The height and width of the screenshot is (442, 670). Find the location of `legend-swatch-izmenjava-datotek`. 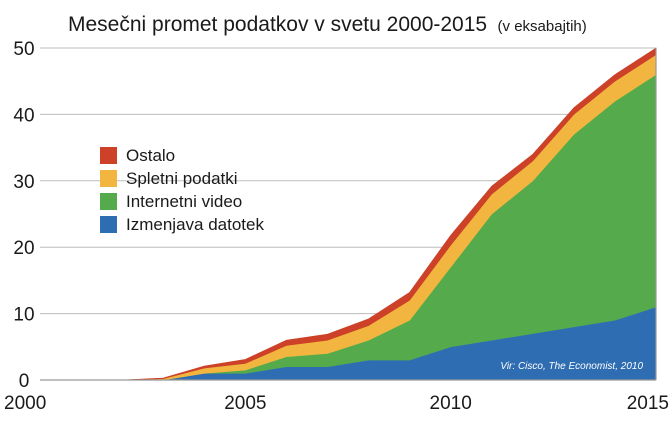

legend-swatch-izmenjava-datotek is located at coordinates (108, 224).